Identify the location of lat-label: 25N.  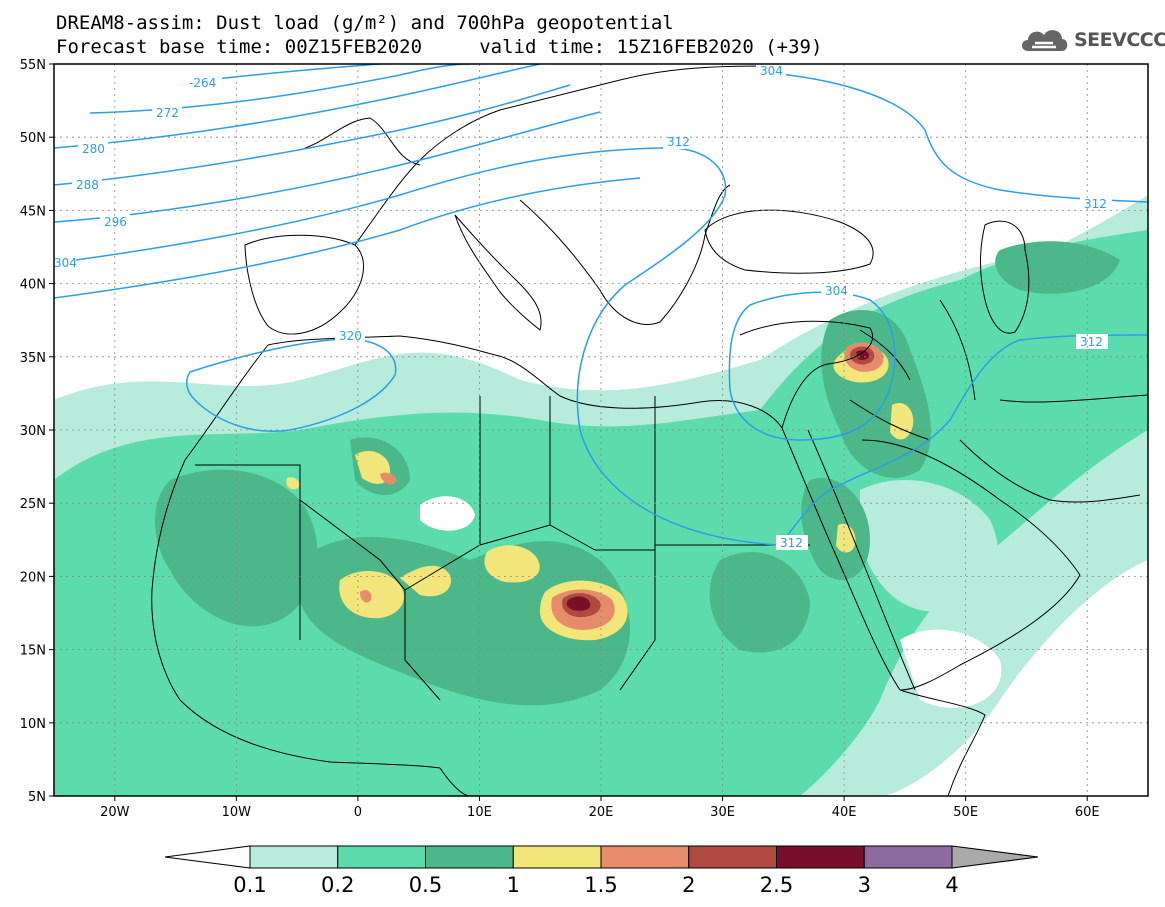
(33, 504).